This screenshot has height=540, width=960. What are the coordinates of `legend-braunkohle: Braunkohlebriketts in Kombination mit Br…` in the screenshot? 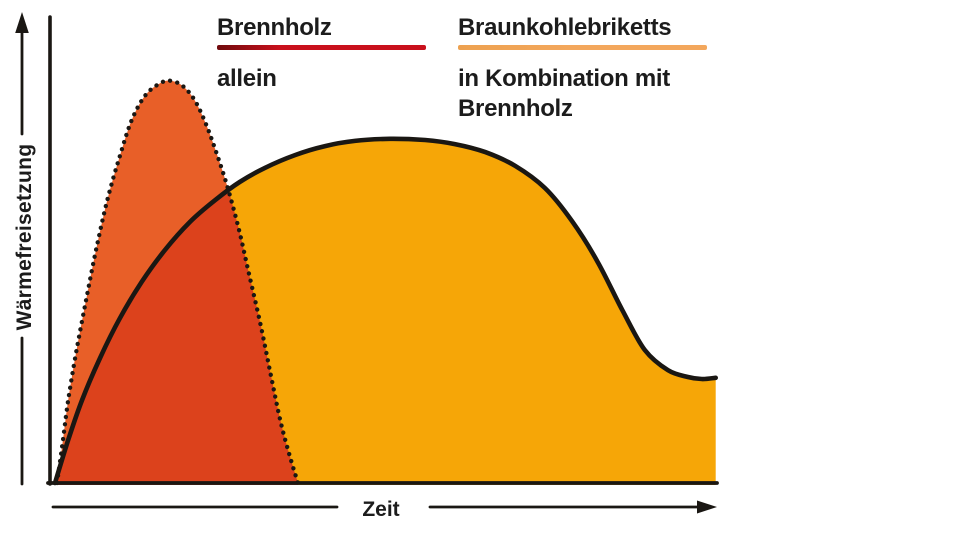 It's located at (588, 69).